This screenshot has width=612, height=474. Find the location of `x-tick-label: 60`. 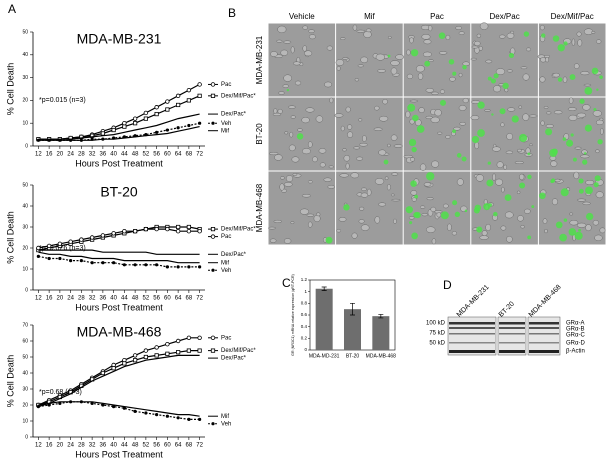

x-tick-label: 60 is located at coordinates (167, 299).